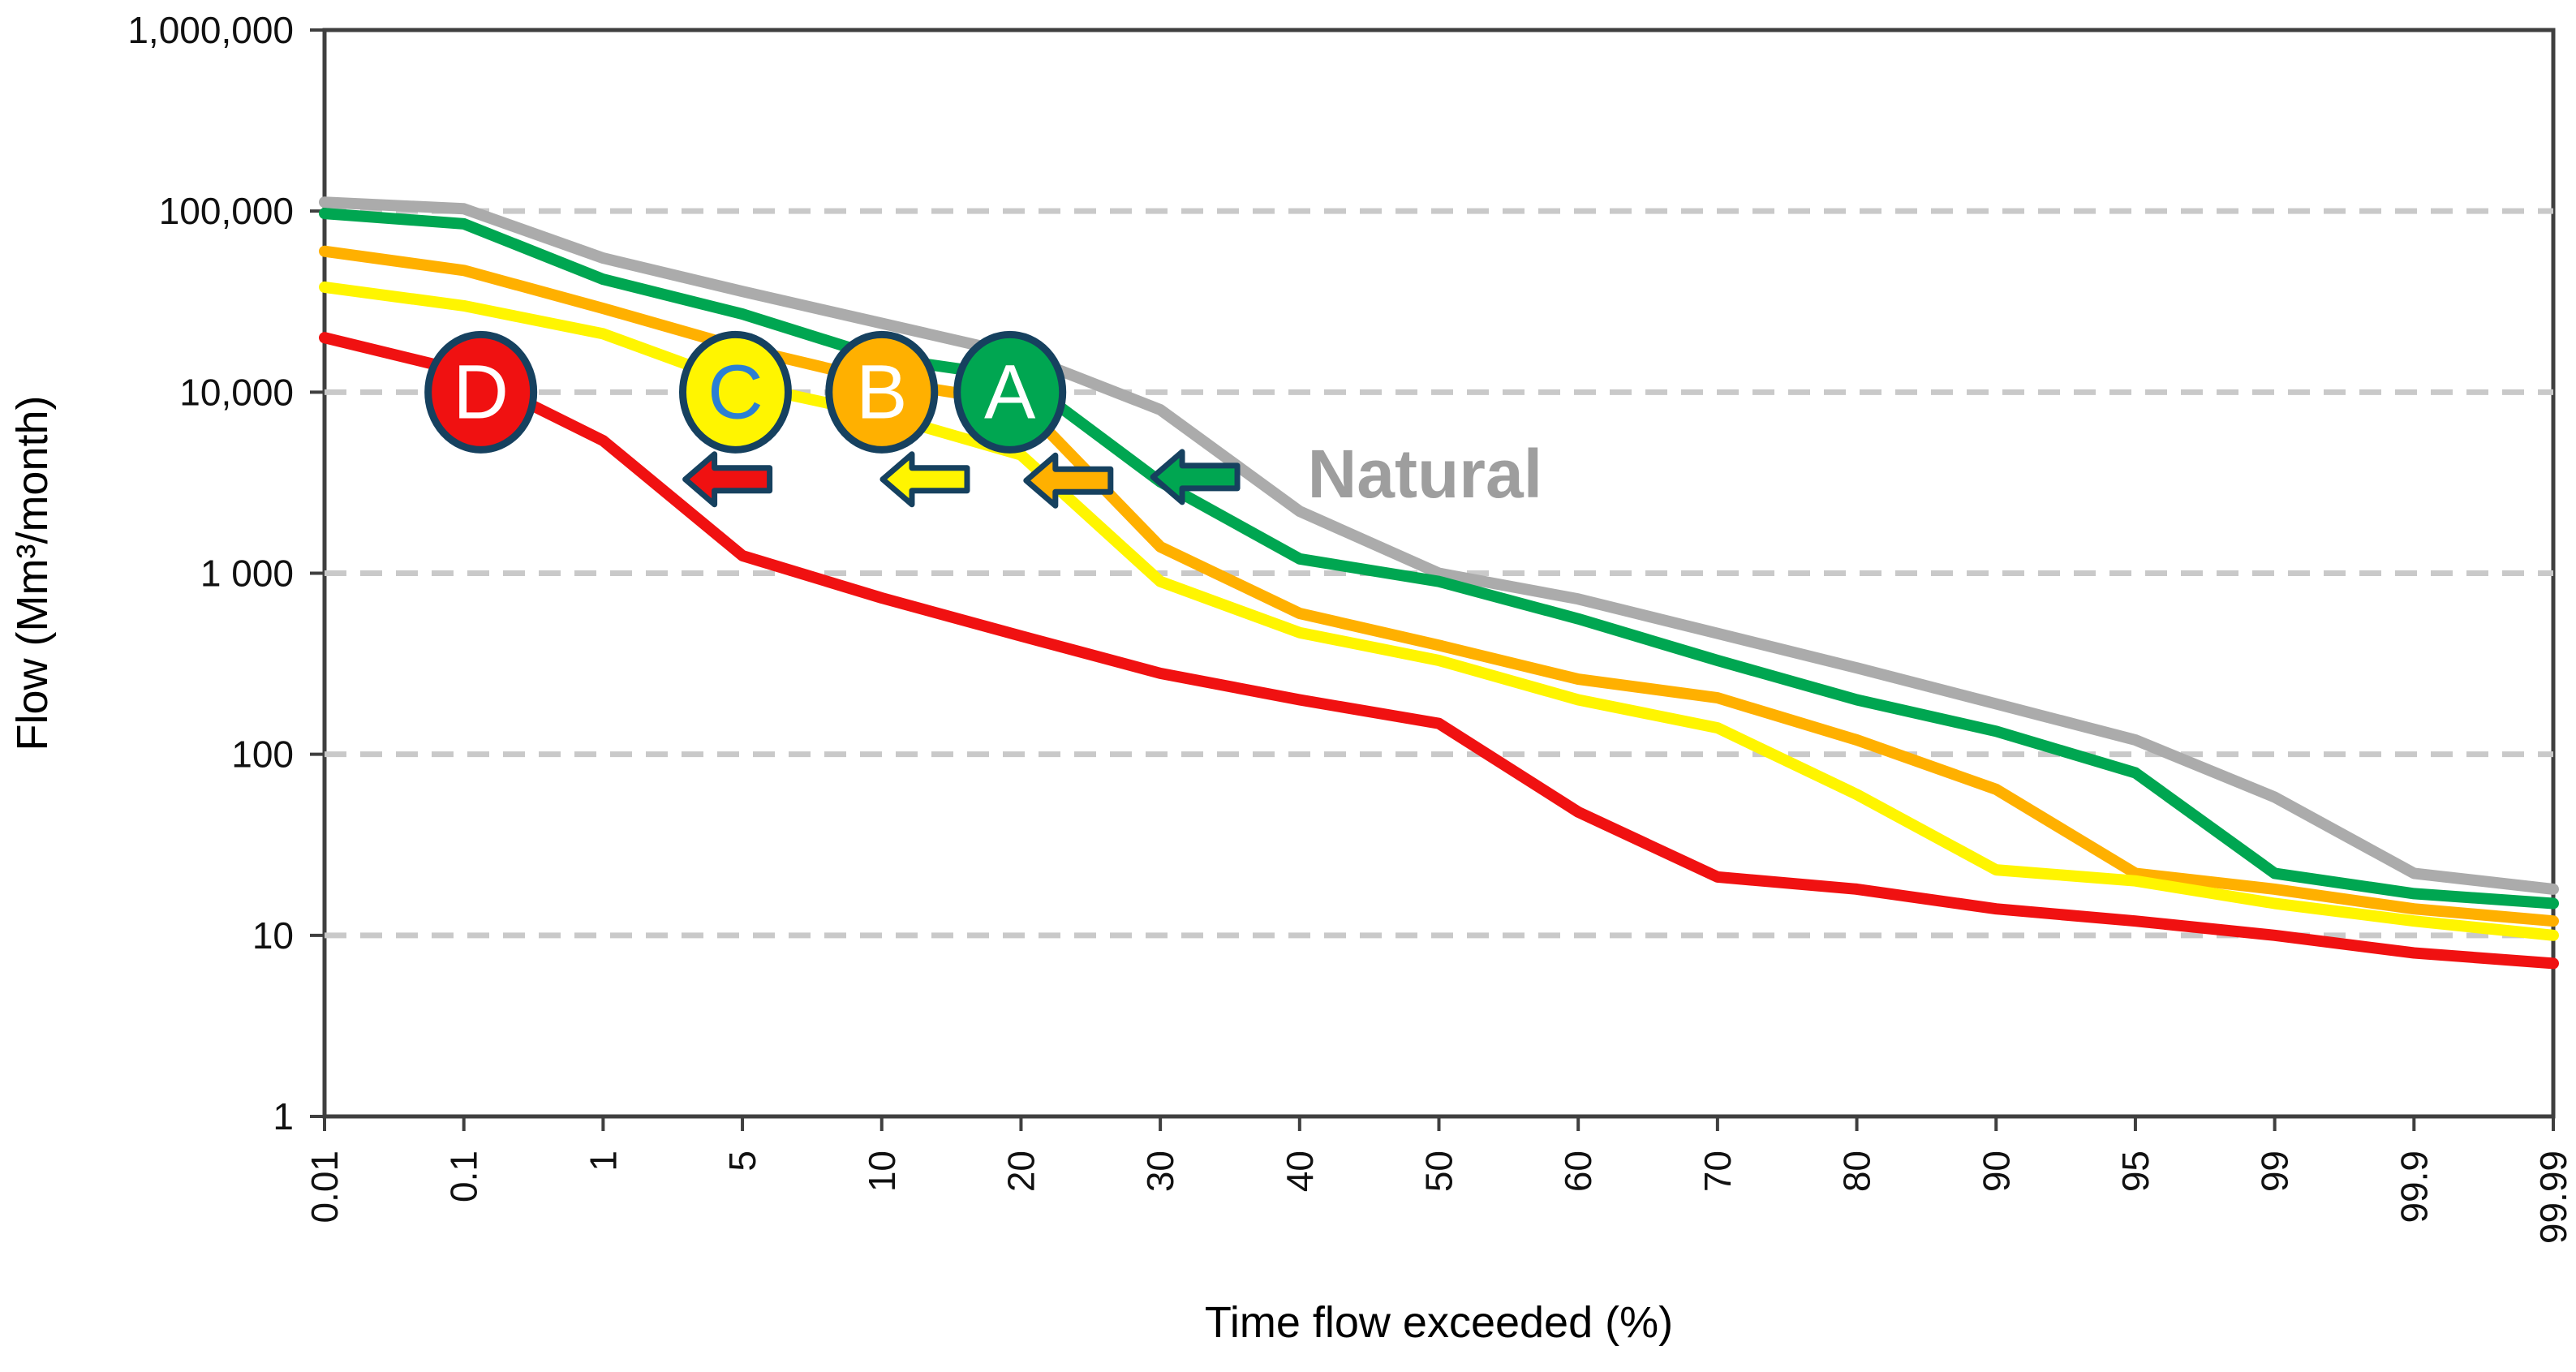 Image resolution: width=2576 pixels, height=1372 pixels. I want to click on class-marker-letter-c: C, so click(735, 392).